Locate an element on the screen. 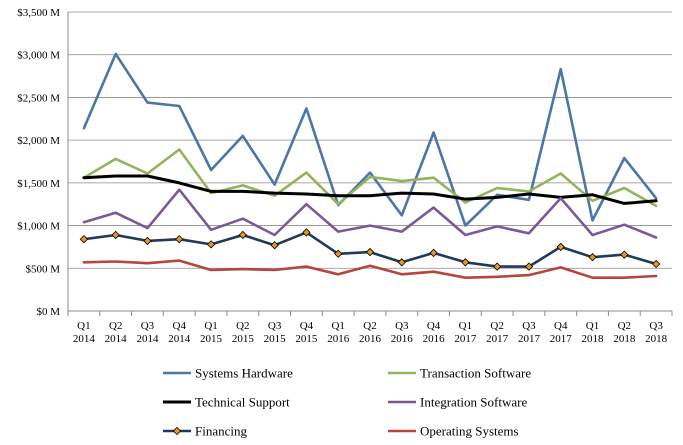 This screenshot has width=683, height=445. y-tick-label: $1,500 M is located at coordinates (38, 184).